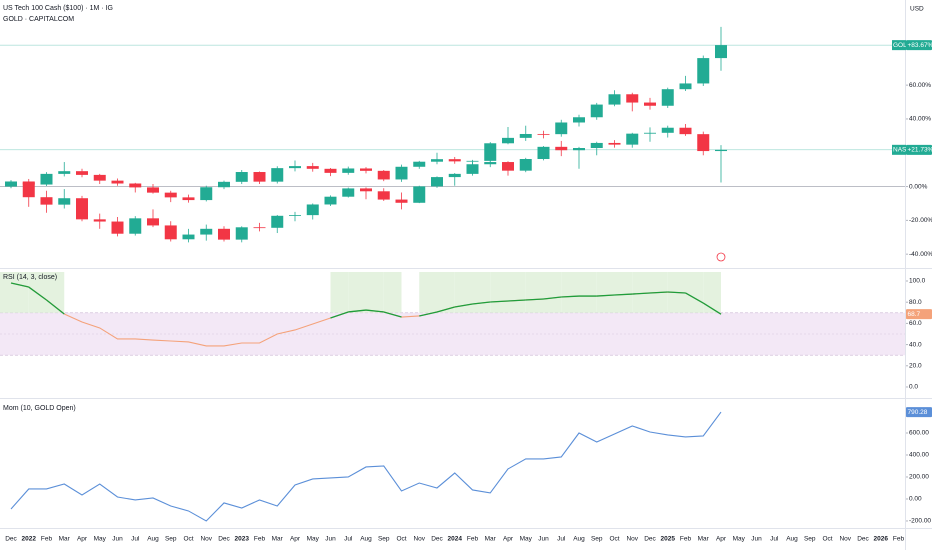 The image size is (932, 550). Describe the element at coordinates (899, 149) in the screenshot. I see `series-name-box` at that location.